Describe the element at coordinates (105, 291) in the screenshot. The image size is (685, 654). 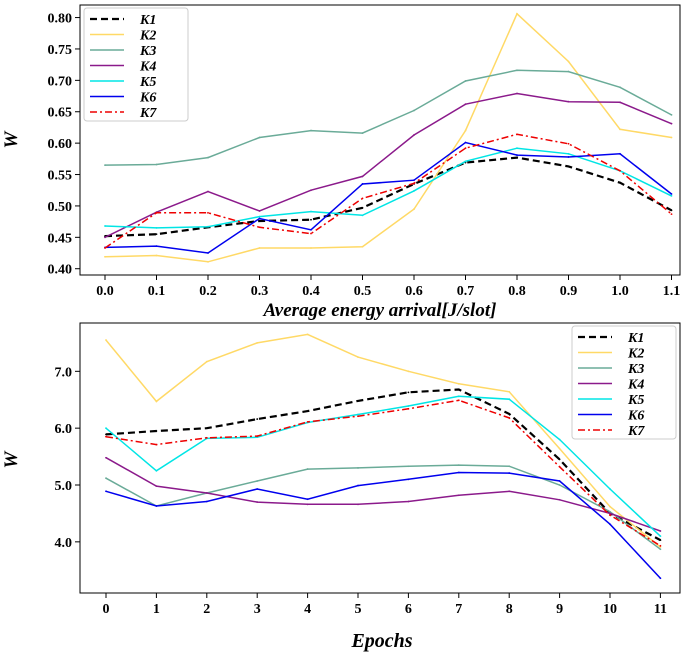
I see `x-tick-label: 0.0` at that location.